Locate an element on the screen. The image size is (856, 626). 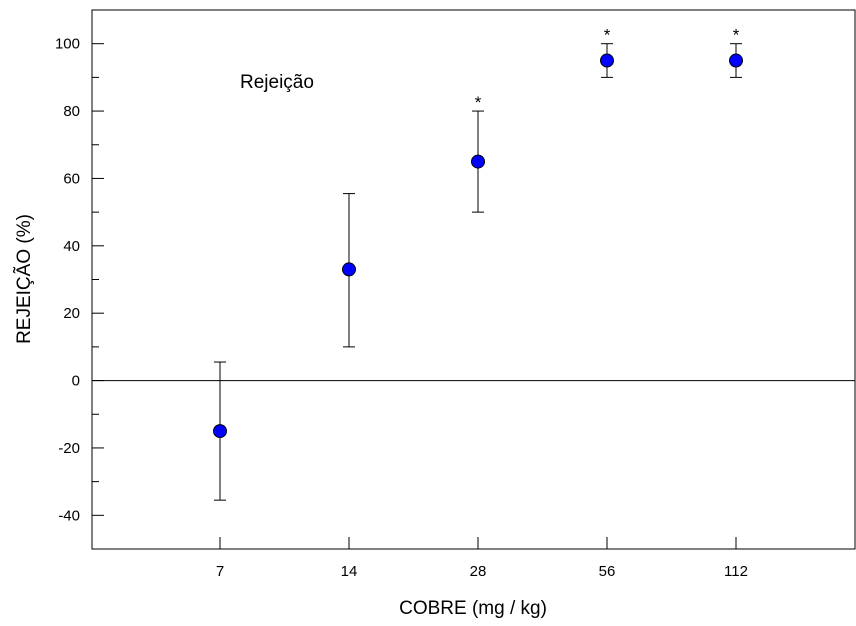
y-tick-label: 60 is located at coordinates (71, 178).